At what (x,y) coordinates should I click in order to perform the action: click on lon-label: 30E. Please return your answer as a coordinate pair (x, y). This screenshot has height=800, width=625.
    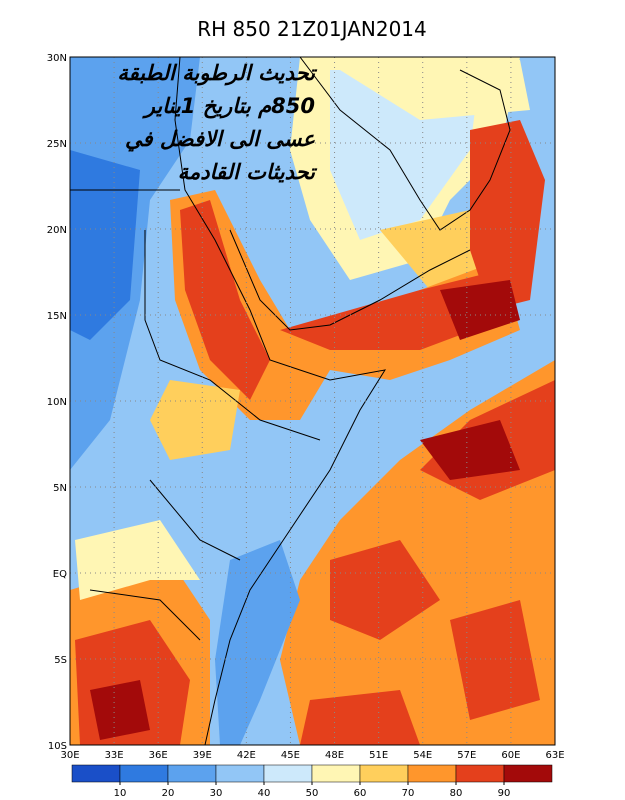
    Looking at the image, I should click on (69, 755).